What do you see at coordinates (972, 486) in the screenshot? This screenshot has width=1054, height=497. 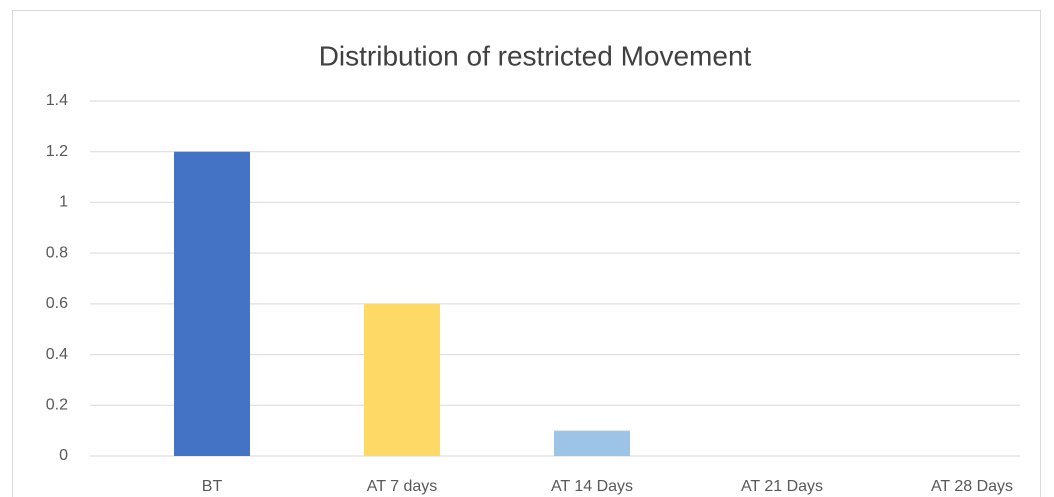 I see `x-tick-label: AT 28 Days` at bounding box center [972, 486].